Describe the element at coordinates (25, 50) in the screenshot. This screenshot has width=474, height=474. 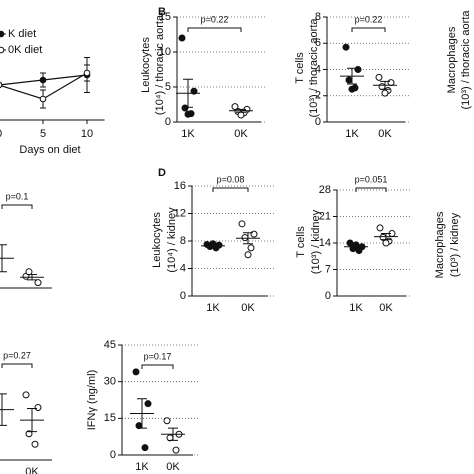
I see `legend-label: 0K diet` at that location.